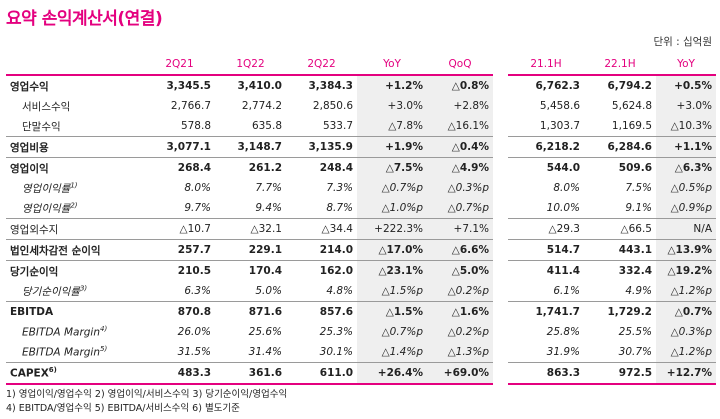 This screenshot has width=720, height=419. Describe the element at coordinates (460, 126) in the screenshot. I see `value-cell: △16.1%` at that location.